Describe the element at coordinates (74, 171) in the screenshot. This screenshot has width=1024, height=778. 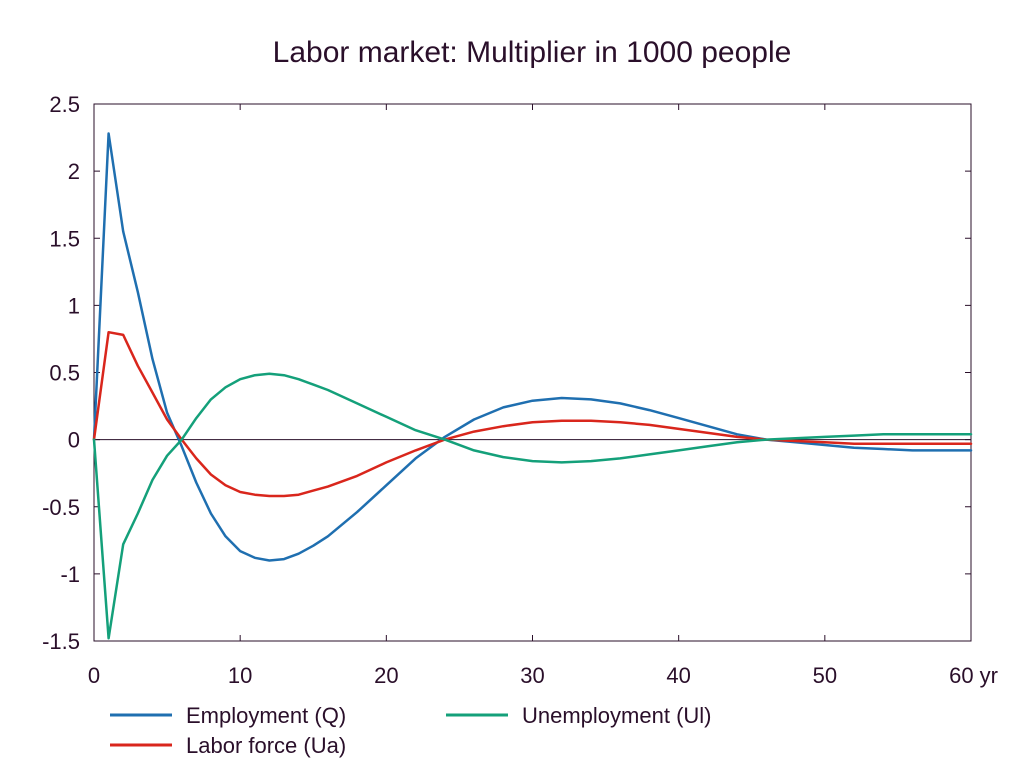
I see `y-tick-label: 2` at that location.